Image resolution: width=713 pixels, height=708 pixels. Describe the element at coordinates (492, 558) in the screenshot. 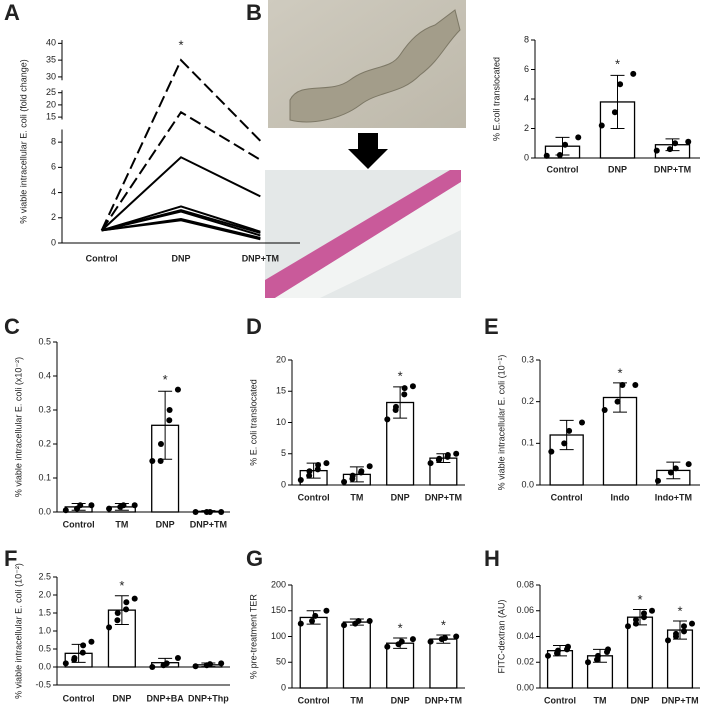

I see `panel-letter: H` at that location.